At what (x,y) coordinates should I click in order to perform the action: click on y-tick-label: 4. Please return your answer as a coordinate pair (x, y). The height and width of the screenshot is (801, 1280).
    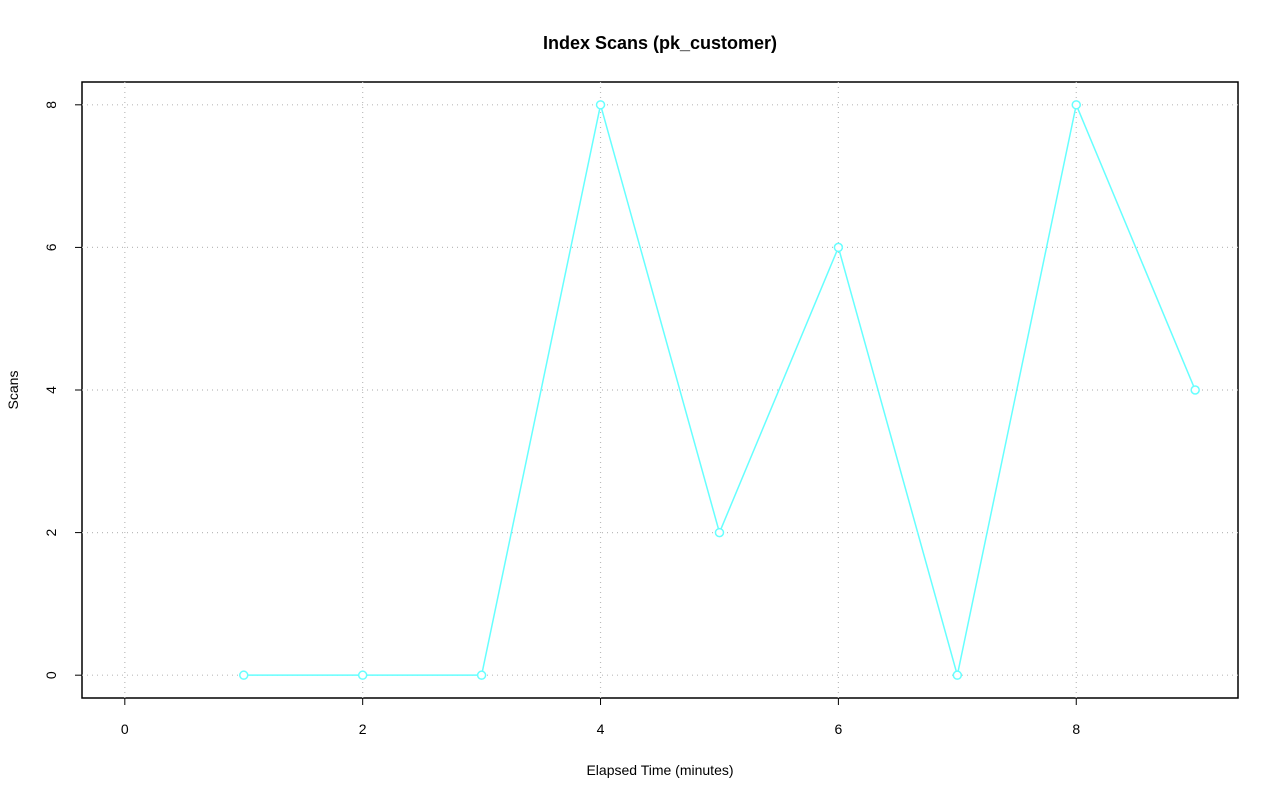
    Looking at the image, I should click on (51, 390).